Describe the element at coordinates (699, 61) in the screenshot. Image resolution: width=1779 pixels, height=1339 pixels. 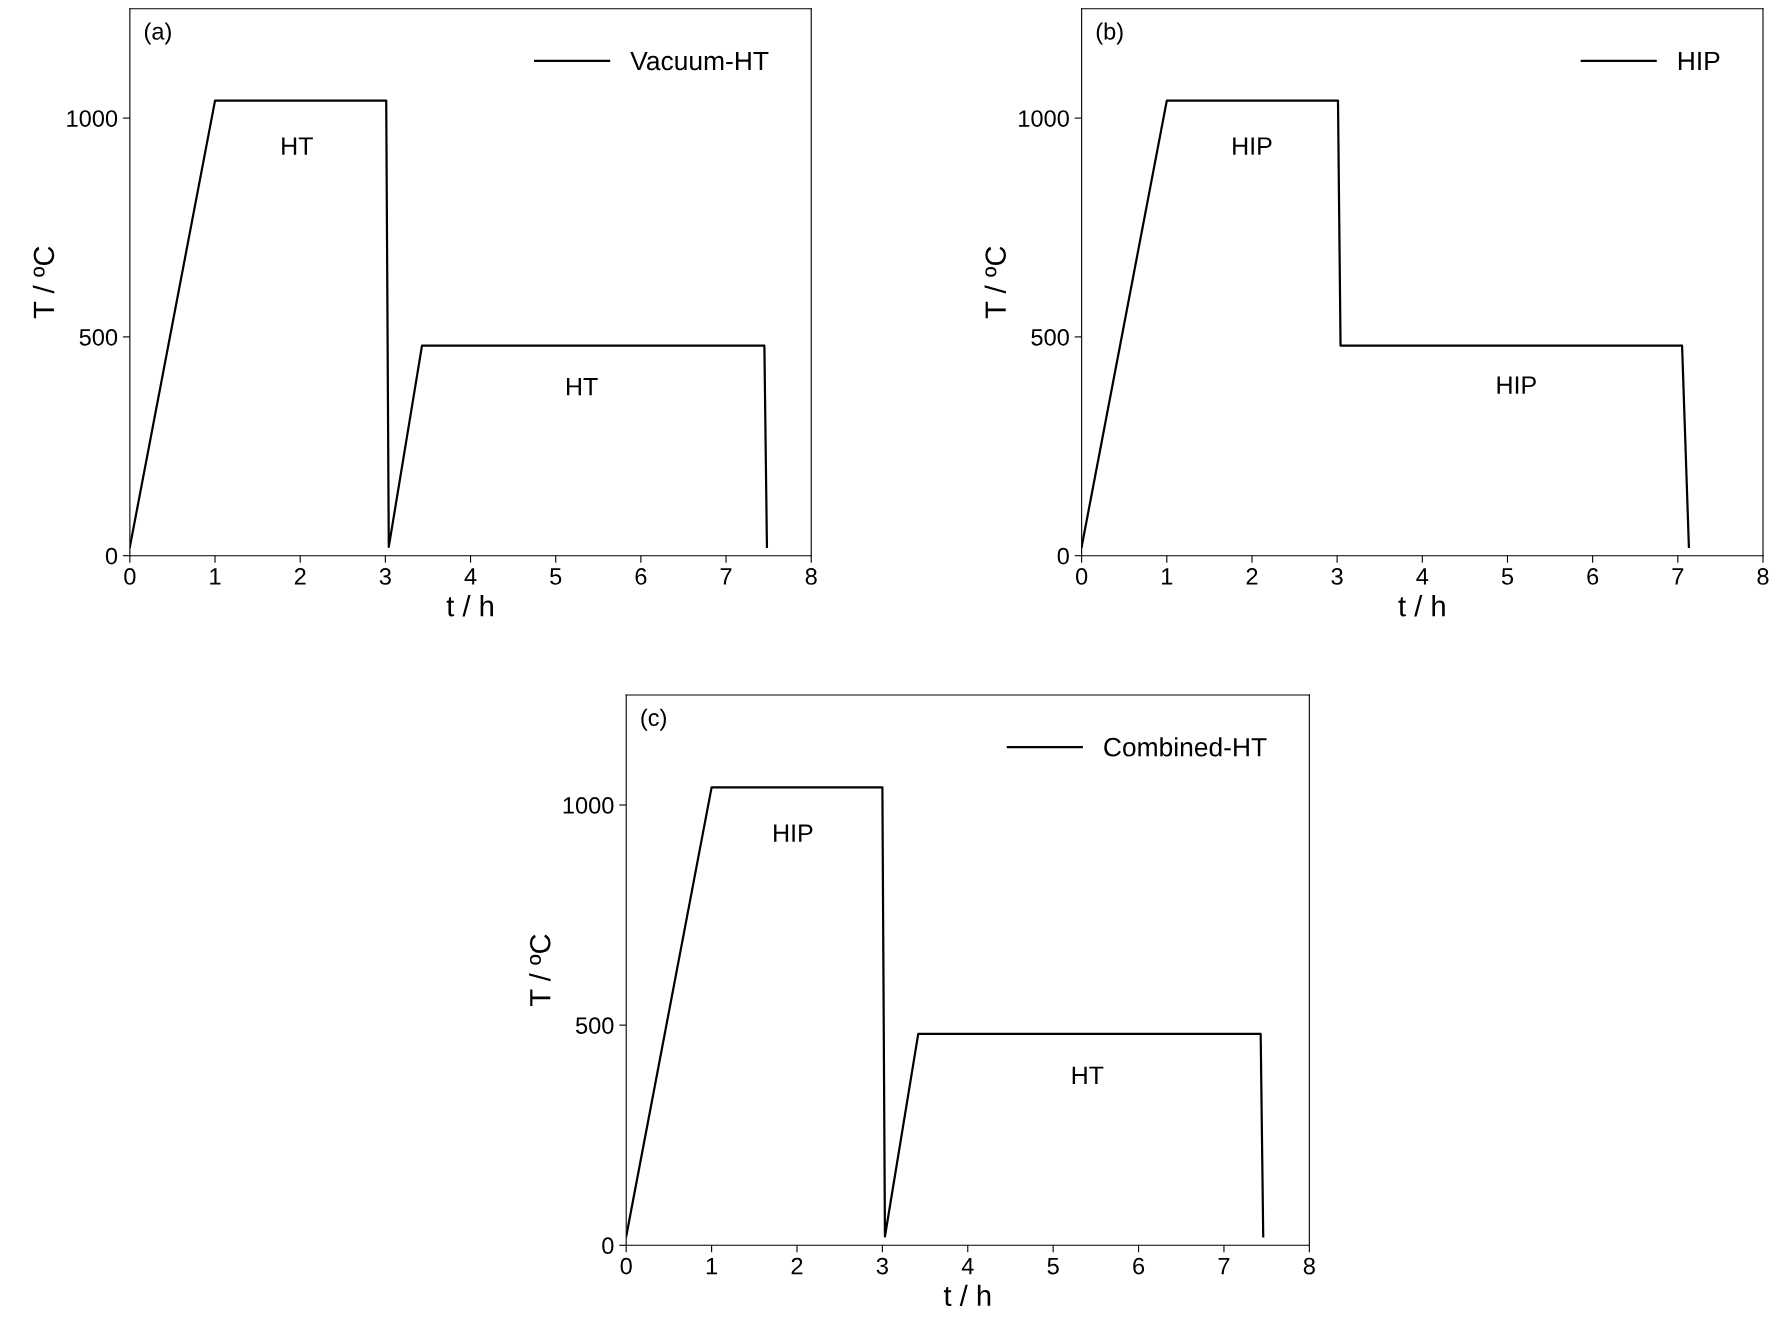
I see `legend-label: Vacuum-HT` at that location.